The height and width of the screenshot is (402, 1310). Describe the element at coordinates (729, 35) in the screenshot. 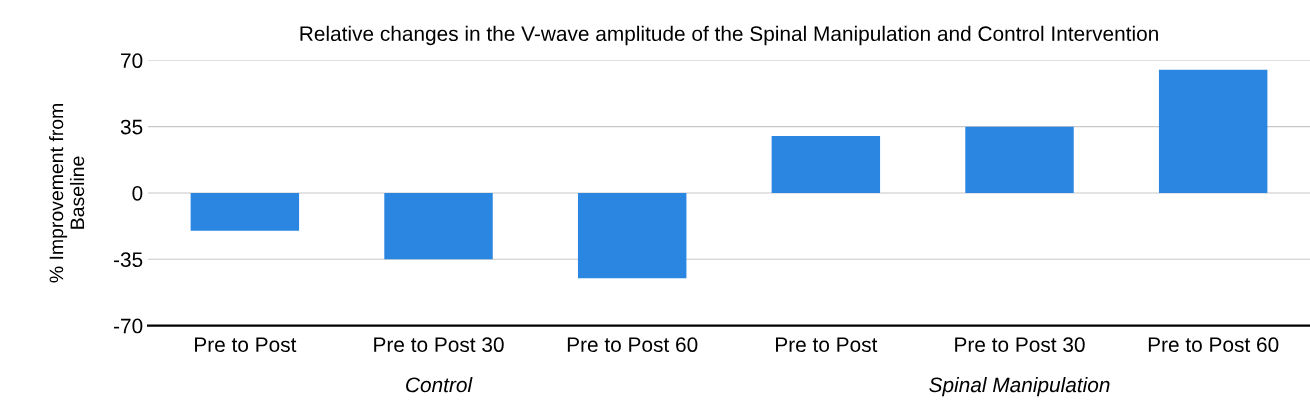

I see `chart-title: Relative changes in the V-wave amplitude of the Spinal Manipulation and Control Intervention` at that location.